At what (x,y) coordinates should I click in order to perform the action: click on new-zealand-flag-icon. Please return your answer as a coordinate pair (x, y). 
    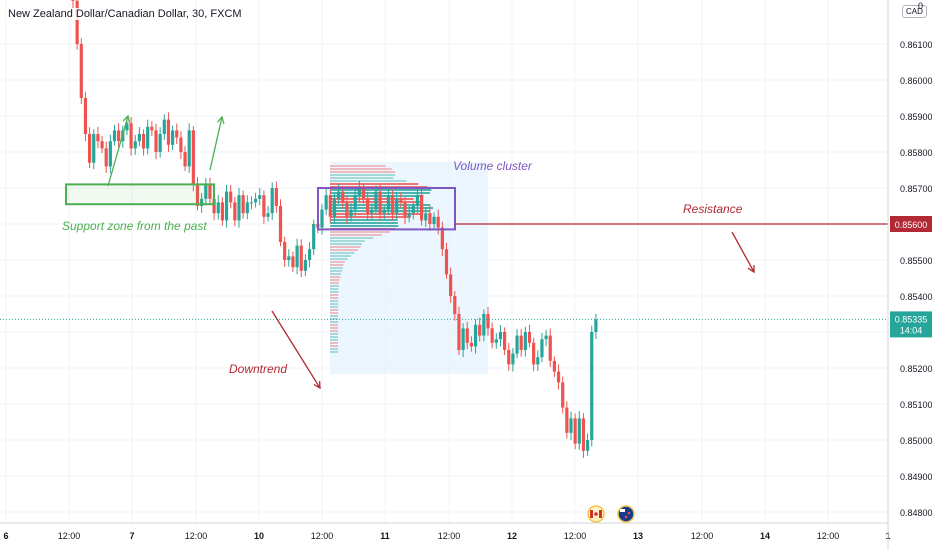
    Looking at the image, I should click on (626, 514).